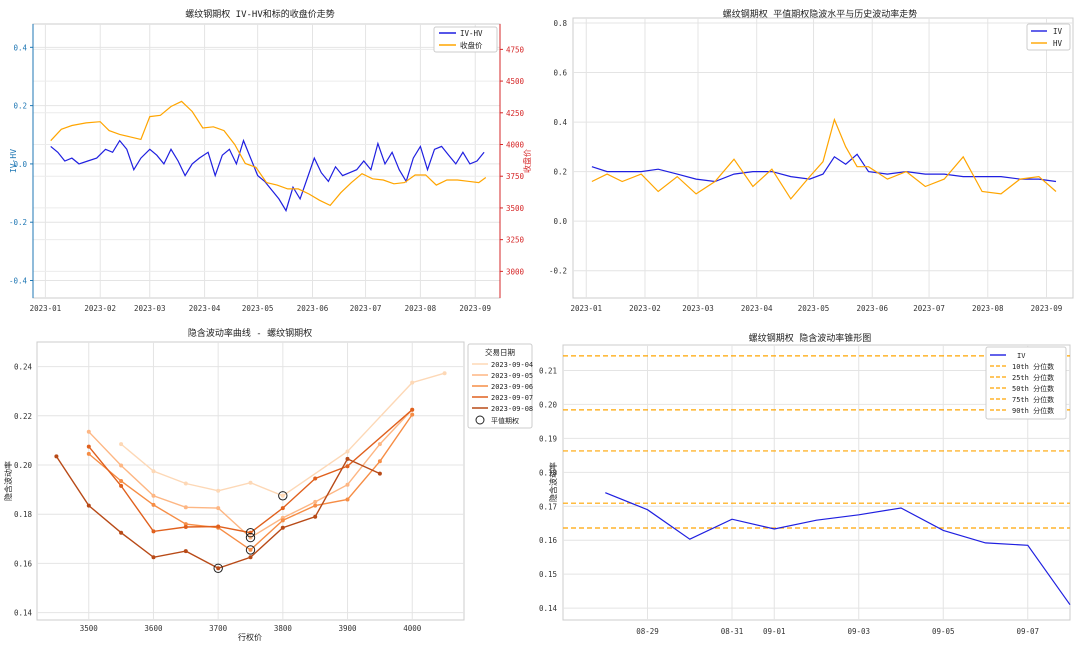  Describe the element at coordinates (515, 81) in the screenshot. I see `y2-tick-label: 4500` at that location.